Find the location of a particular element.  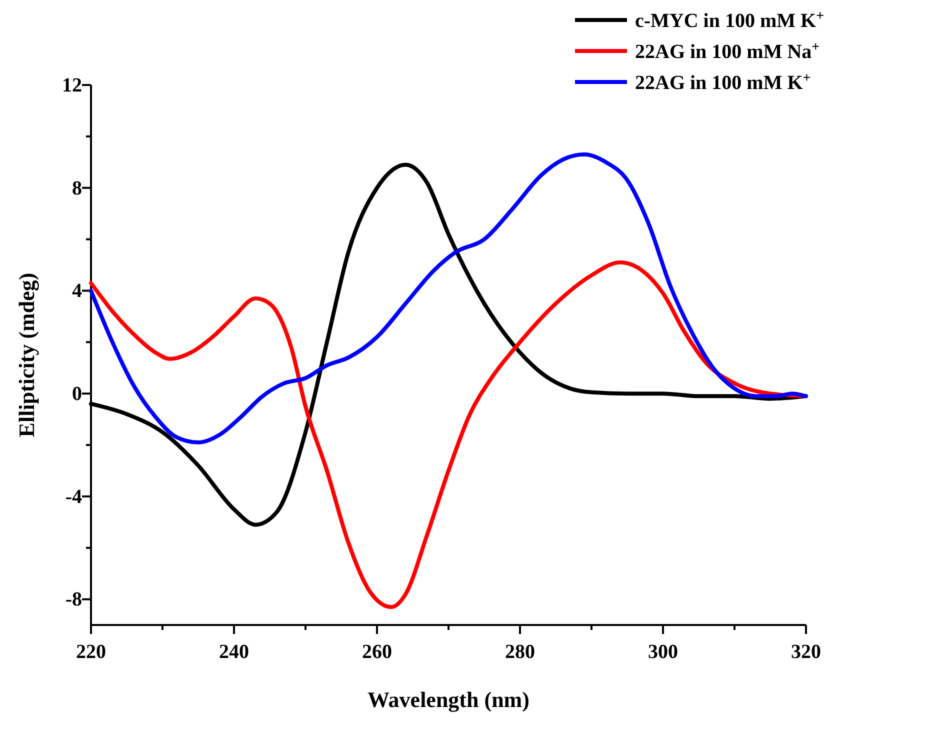

y-tick-label: 8 is located at coordinates (77, 188).